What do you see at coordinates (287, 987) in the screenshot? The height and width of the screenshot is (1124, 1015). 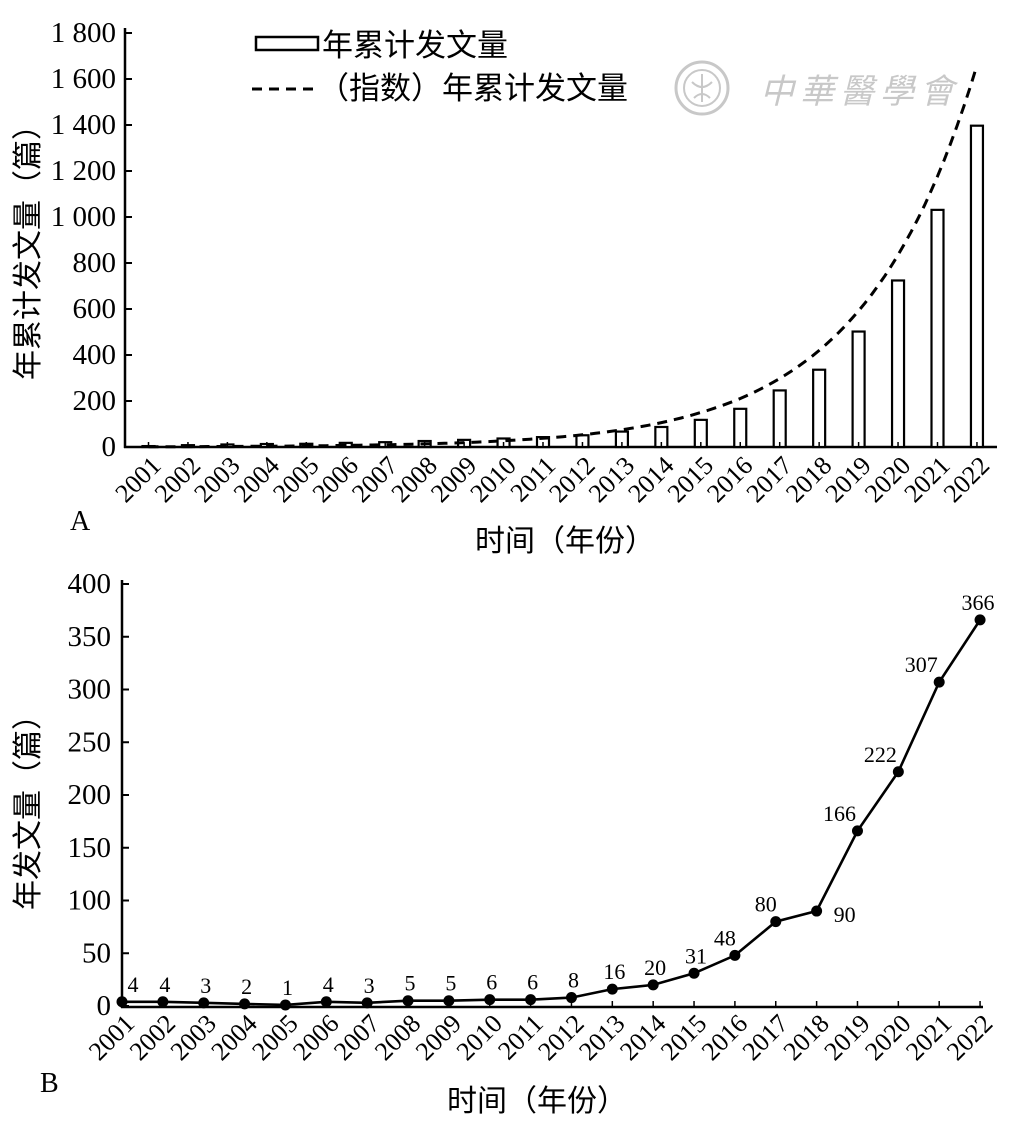 I see `data-label: 1` at bounding box center [287, 987].